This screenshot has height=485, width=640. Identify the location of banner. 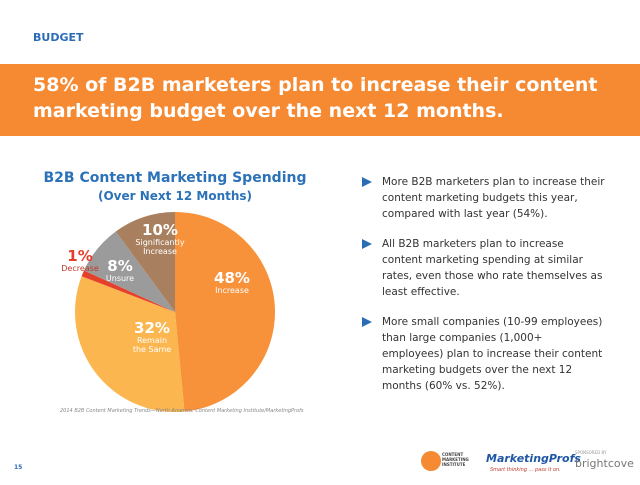
(320, 100).